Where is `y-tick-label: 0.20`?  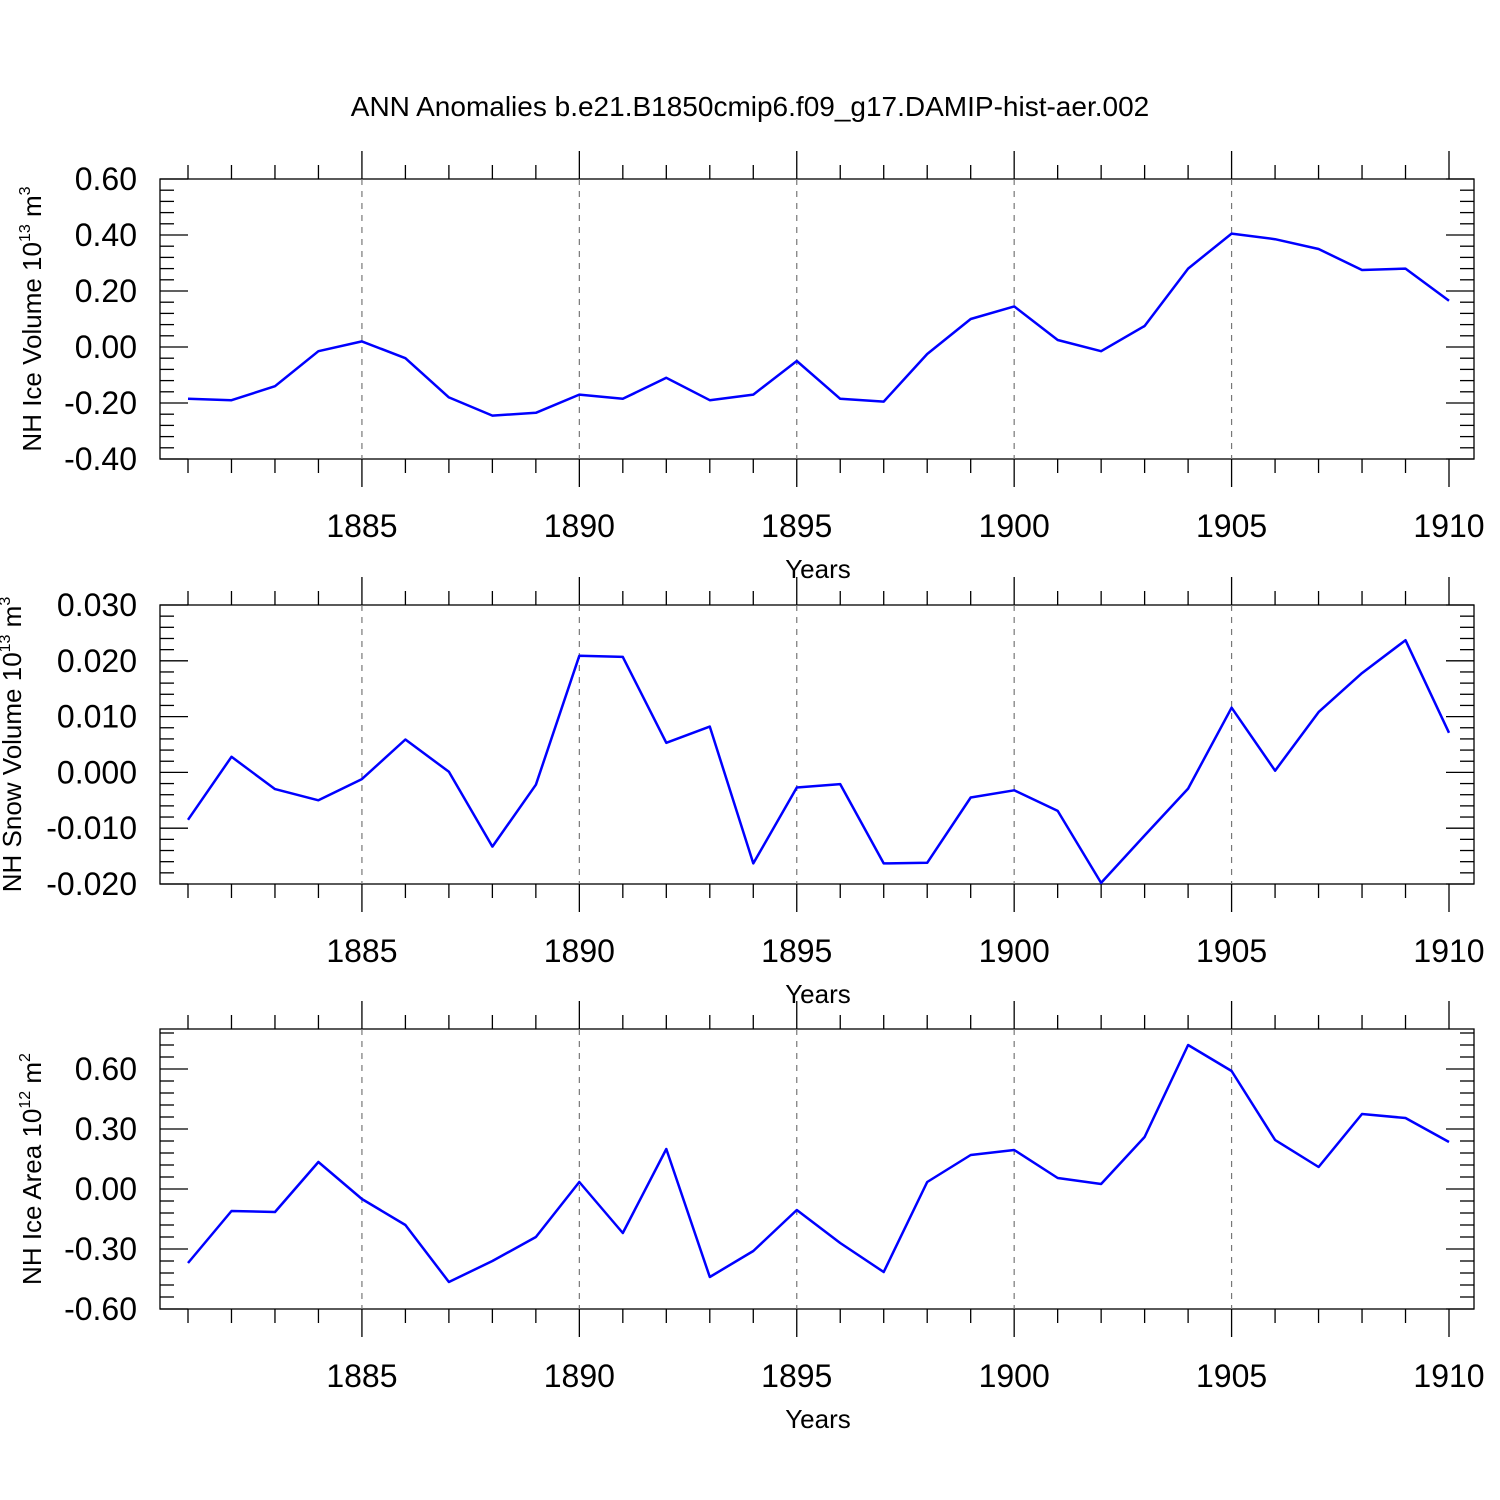
y-tick-label: 0.20 is located at coordinates (106, 291).